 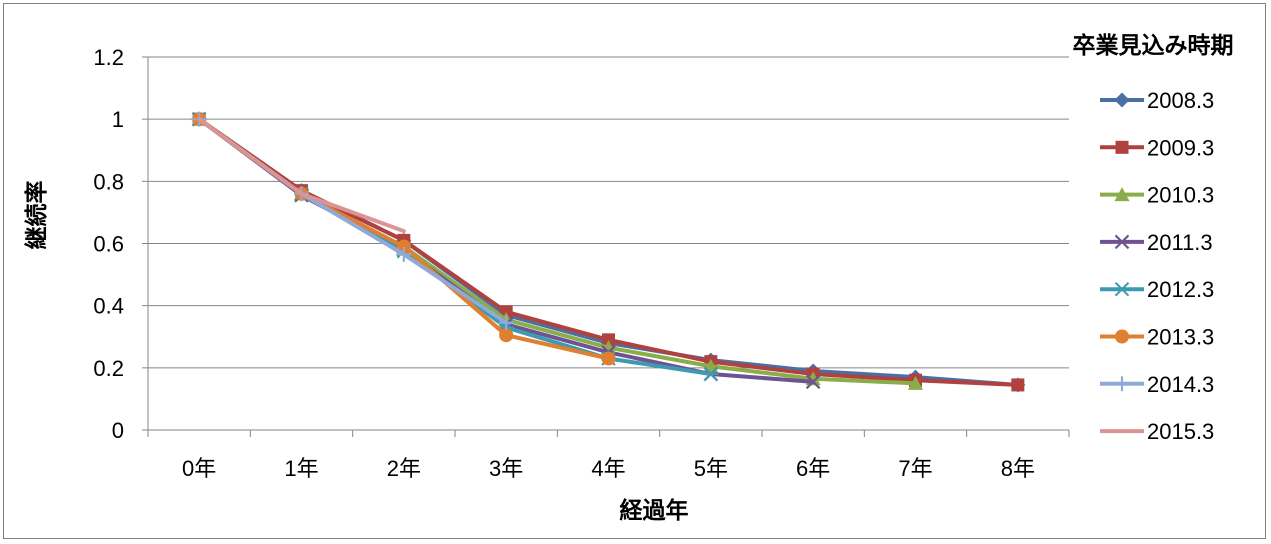 I want to click on series-2015.3, so click(x=301, y=175).